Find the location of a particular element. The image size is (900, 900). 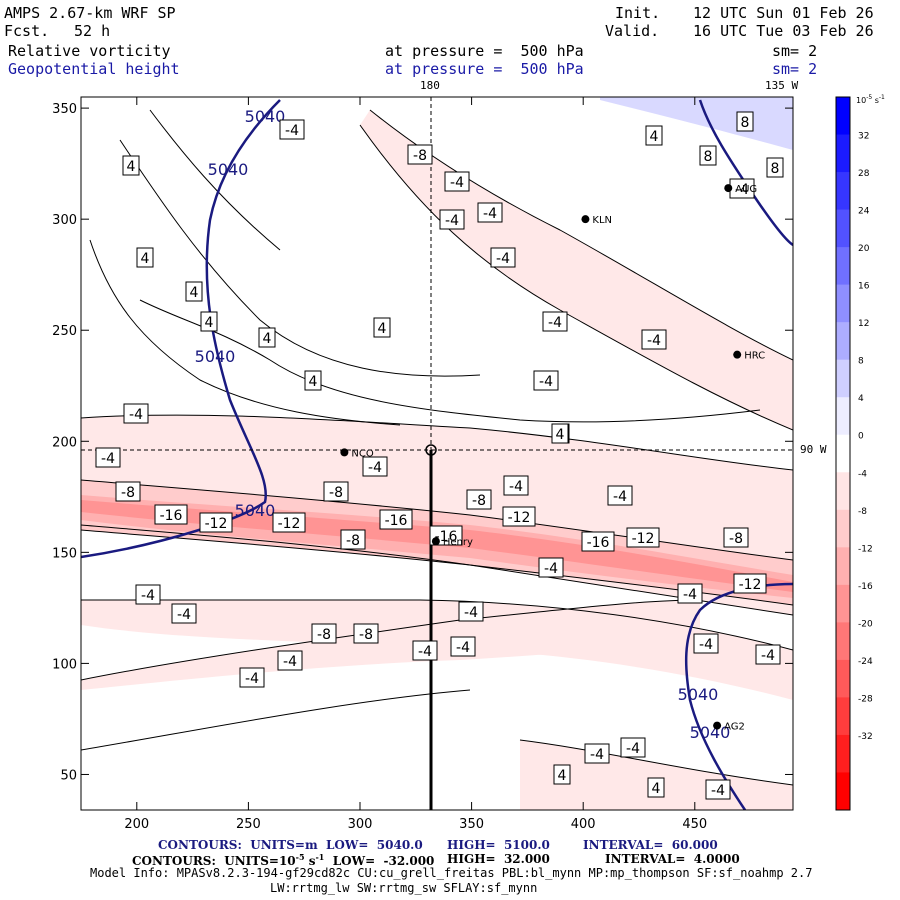

y-tick-label: 300 is located at coordinates (64, 220).